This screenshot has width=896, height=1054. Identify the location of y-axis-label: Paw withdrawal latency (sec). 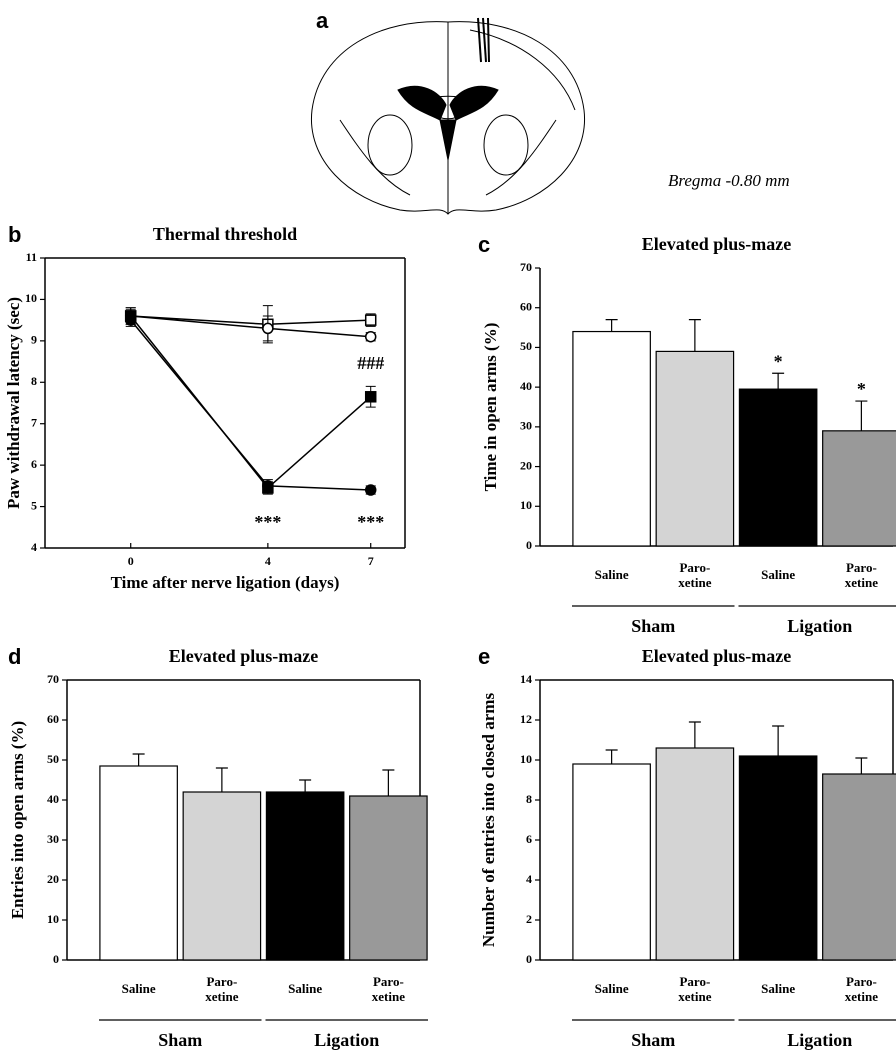
(13, 403).